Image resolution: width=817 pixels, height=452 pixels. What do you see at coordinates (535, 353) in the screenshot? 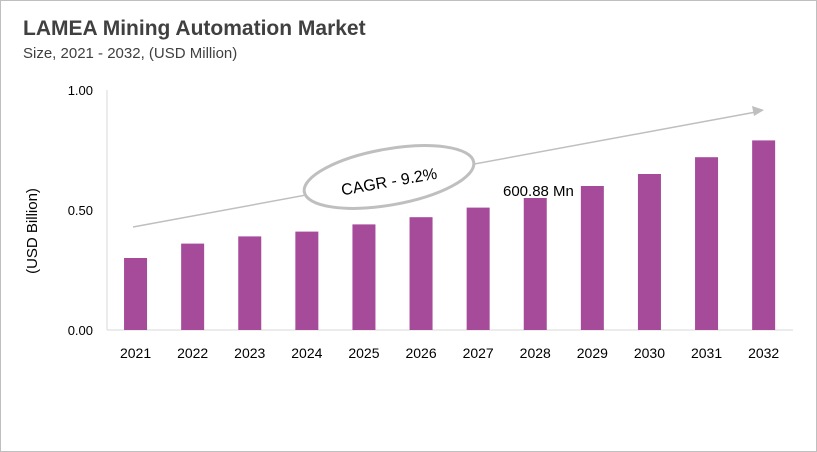
I see `x-tick-label: 2028` at bounding box center [535, 353].